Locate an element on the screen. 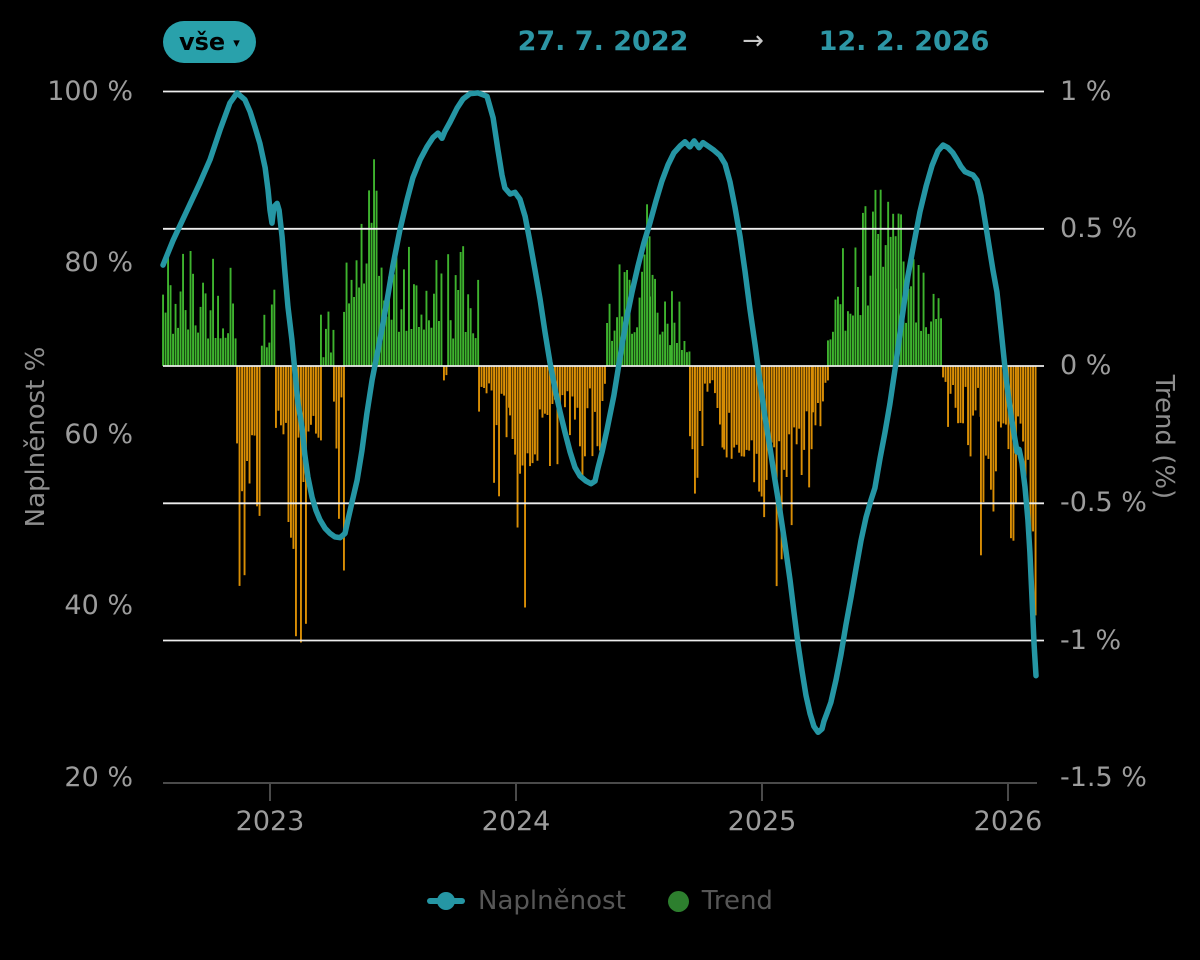 Image resolution: width=1200 pixels, height=960 pixels. x-axis-label-2026: 2026 is located at coordinates (1008, 821).